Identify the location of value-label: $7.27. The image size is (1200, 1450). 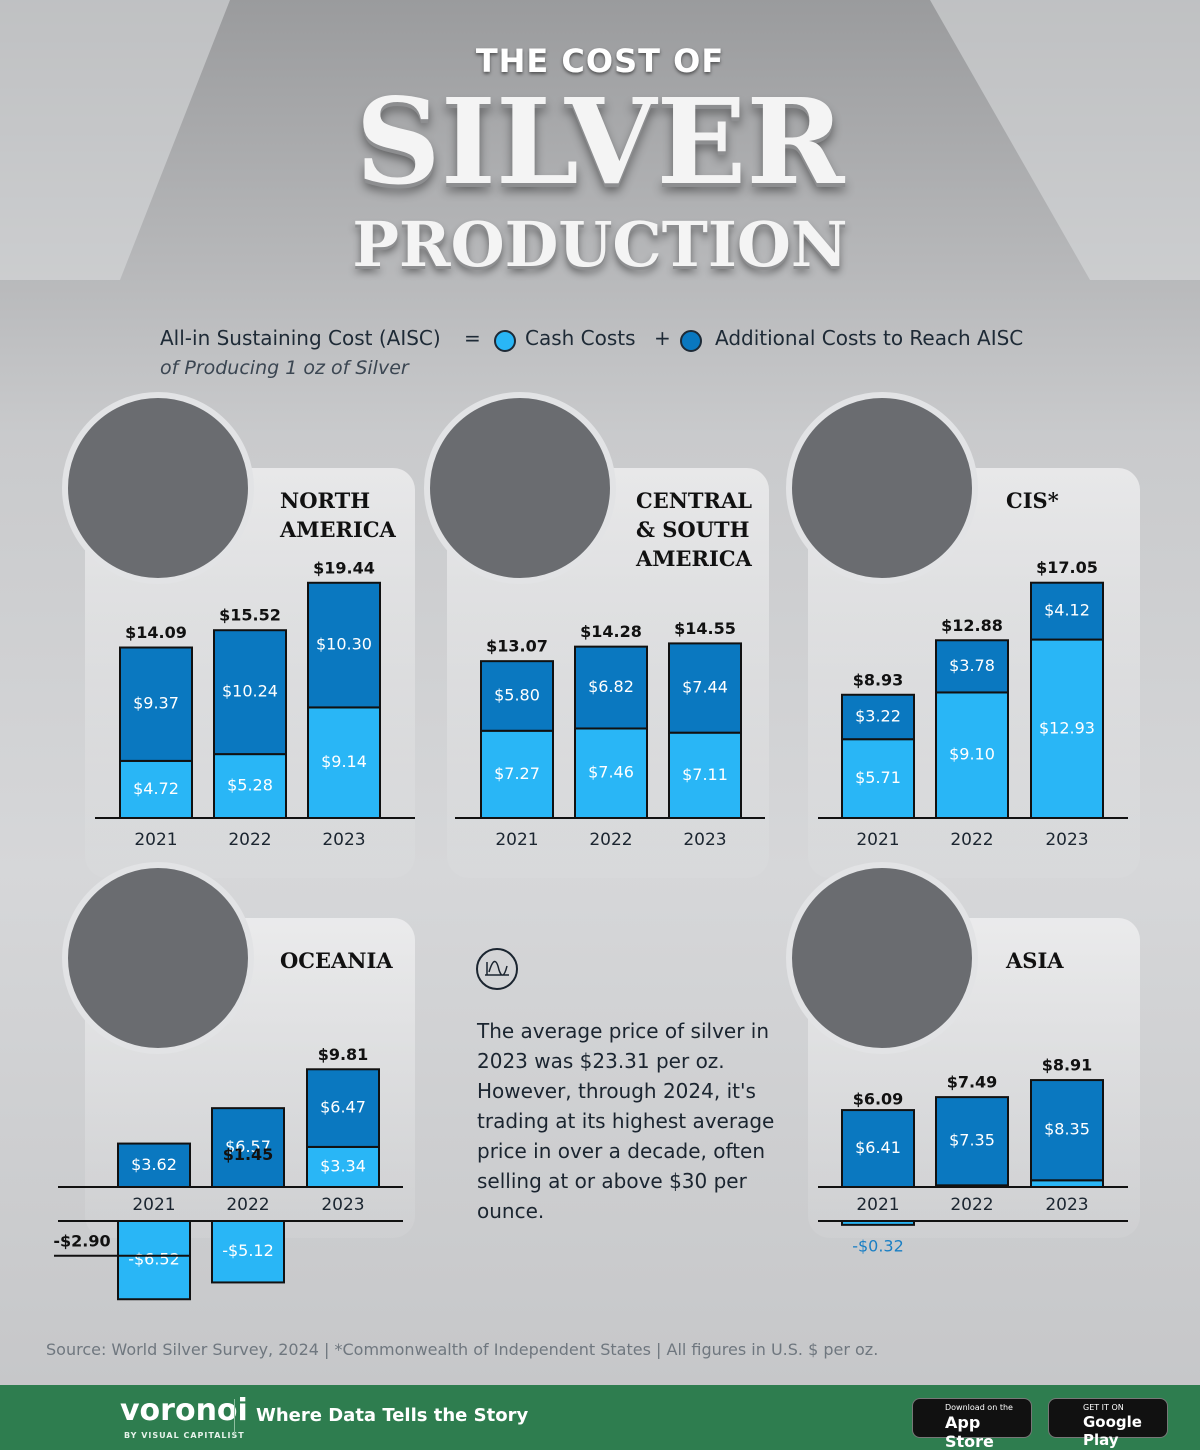
(517, 773).